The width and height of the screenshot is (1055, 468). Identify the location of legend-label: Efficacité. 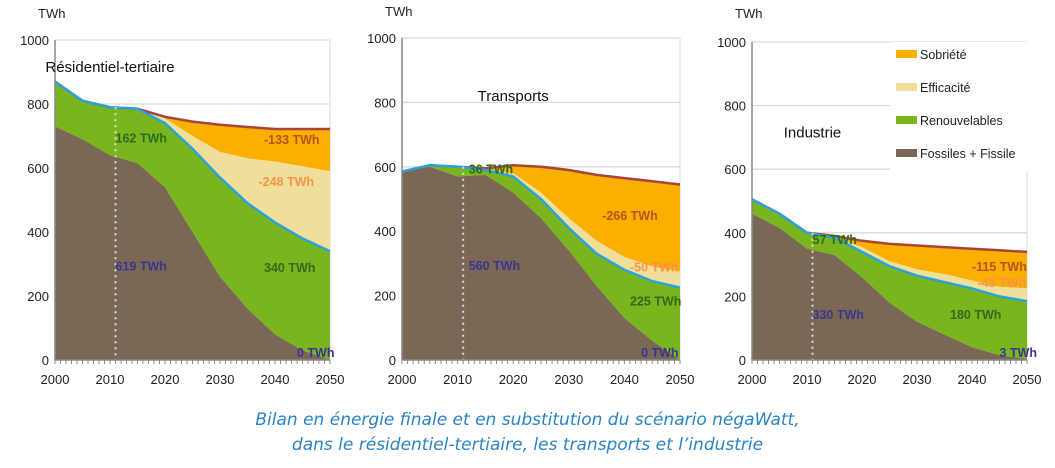
(945, 88).